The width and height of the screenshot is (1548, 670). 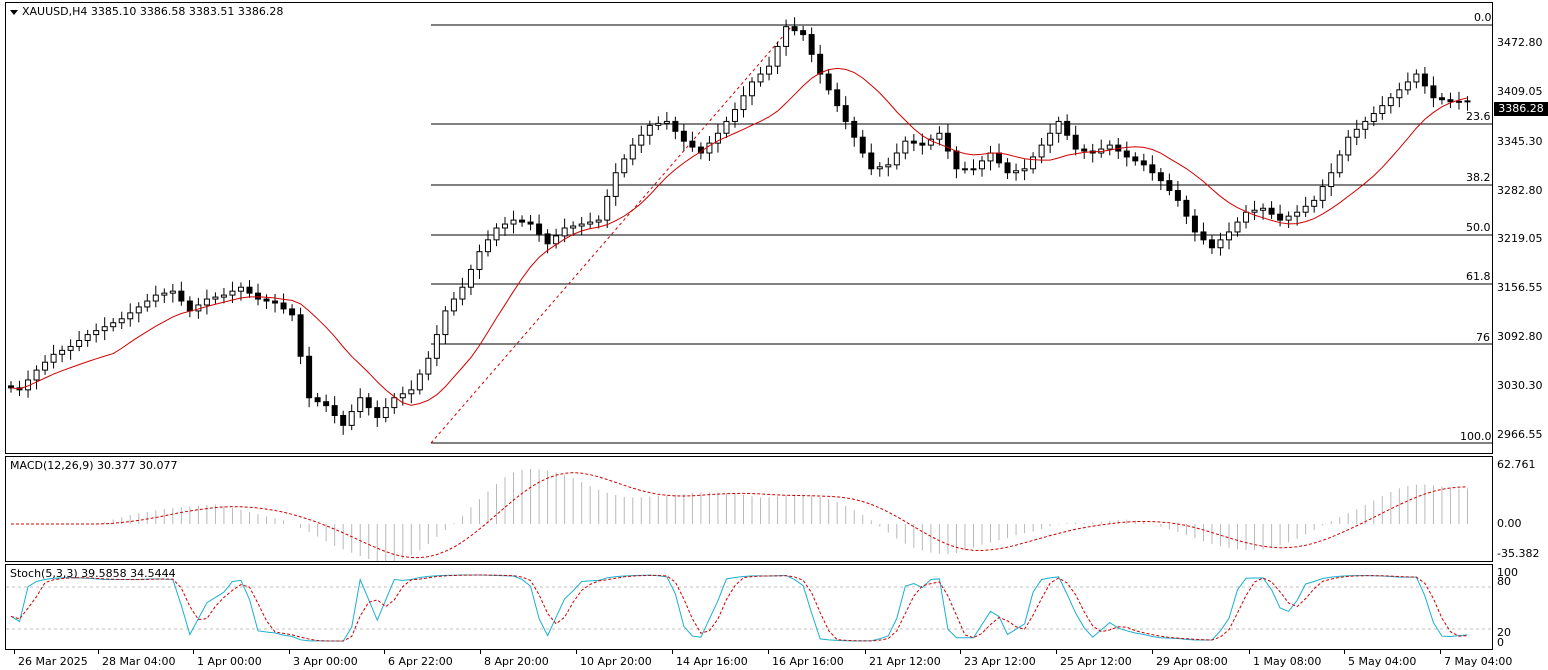 I want to click on macd-signal-line, so click(x=739, y=515).